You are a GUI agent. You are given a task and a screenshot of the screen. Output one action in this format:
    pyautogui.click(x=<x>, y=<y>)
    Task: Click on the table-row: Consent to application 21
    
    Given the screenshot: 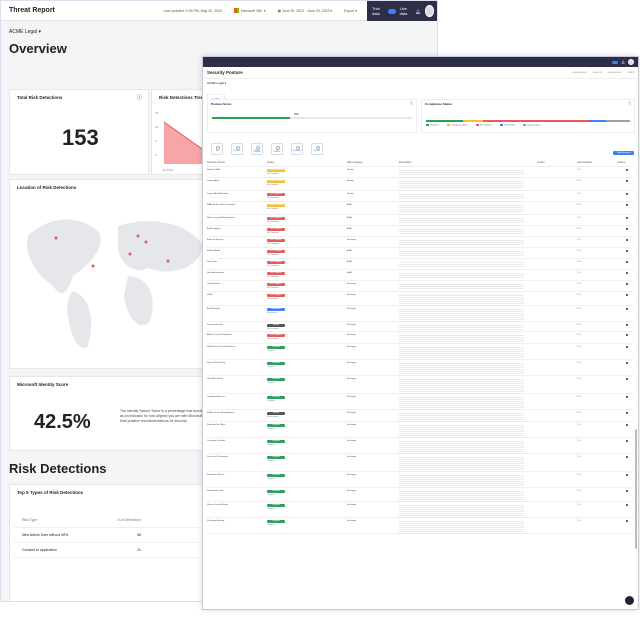 What is the action you would take?
    pyautogui.click(x=106, y=550)
    